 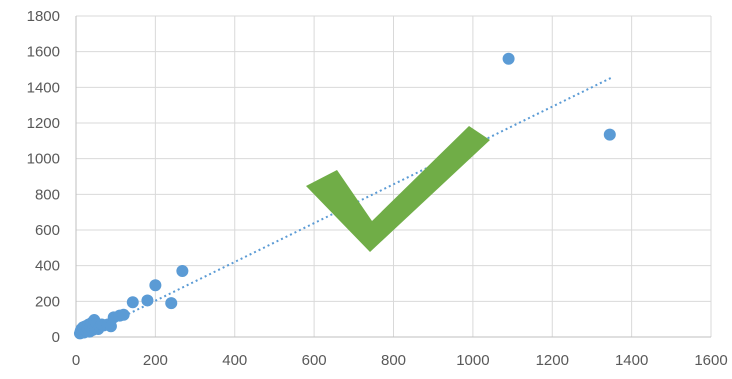 I want to click on y-tick-label: 1800, so click(x=43, y=16).